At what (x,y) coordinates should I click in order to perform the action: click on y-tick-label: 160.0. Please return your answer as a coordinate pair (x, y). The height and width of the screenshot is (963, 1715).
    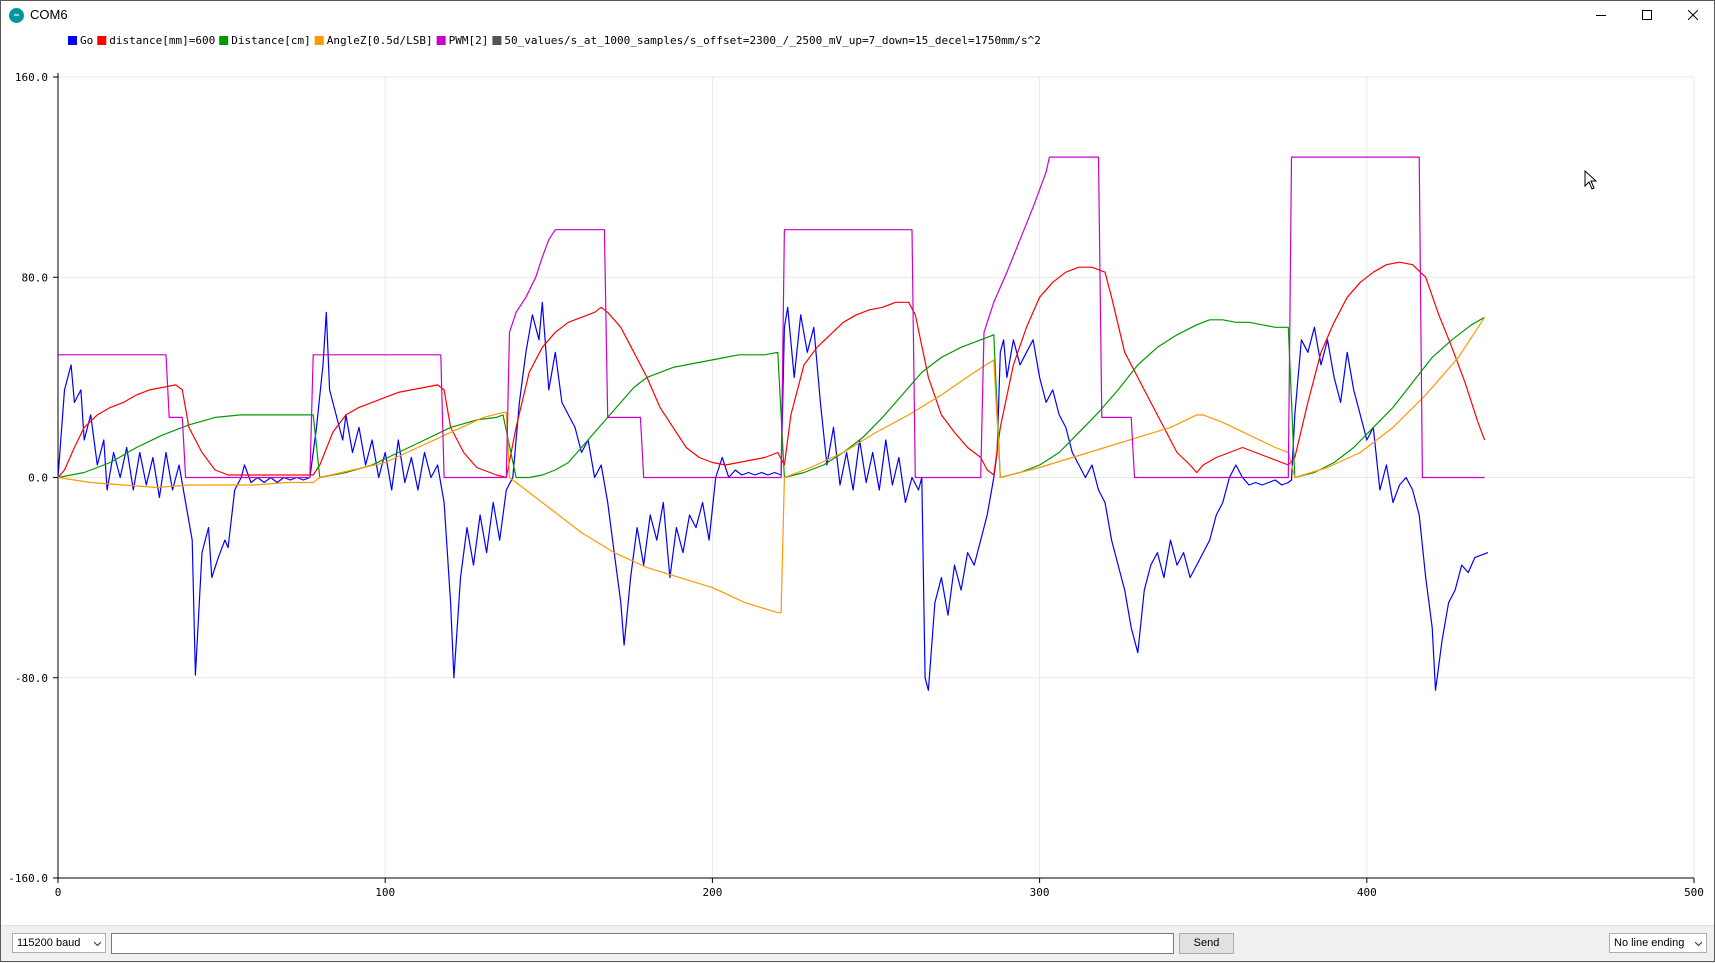
    Looking at the image, I should click on (31, 77).